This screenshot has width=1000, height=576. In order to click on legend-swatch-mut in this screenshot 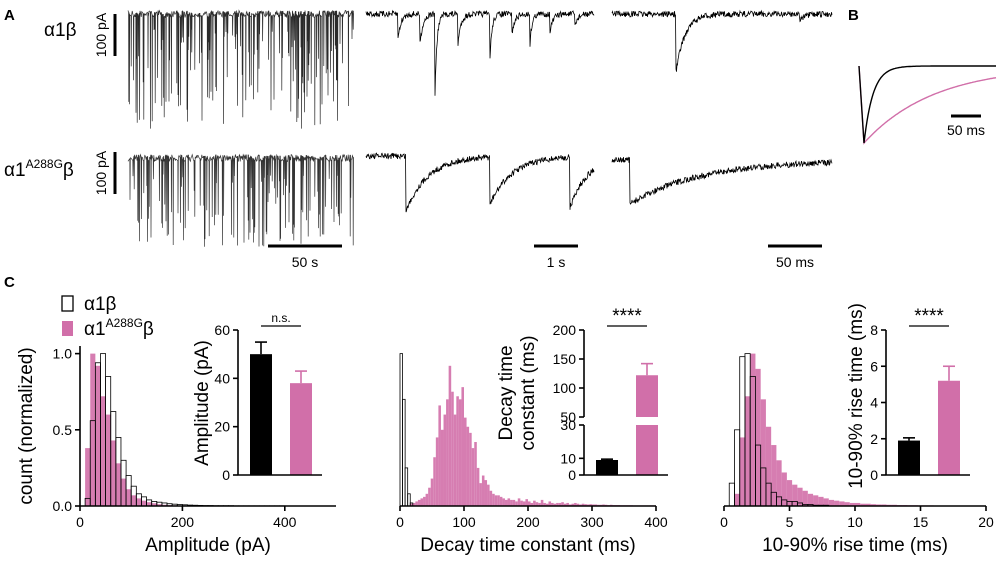, I will do `click(67, 328)`.